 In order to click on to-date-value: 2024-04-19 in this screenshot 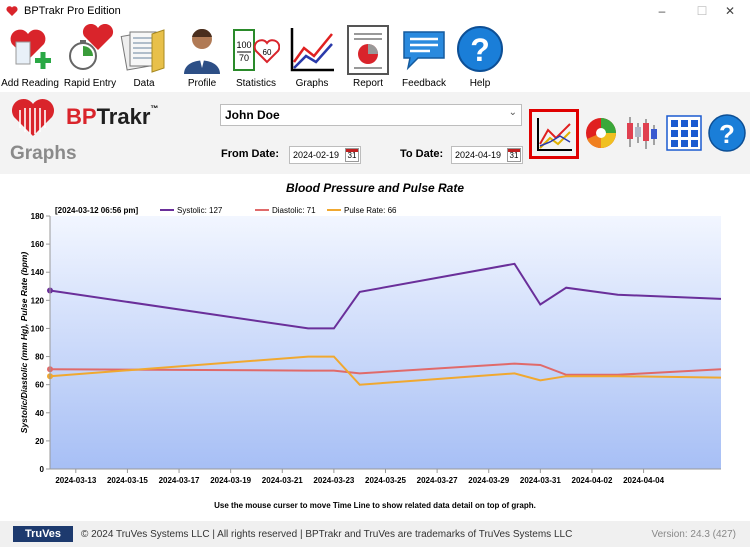, I will do `click(478, 155)`.